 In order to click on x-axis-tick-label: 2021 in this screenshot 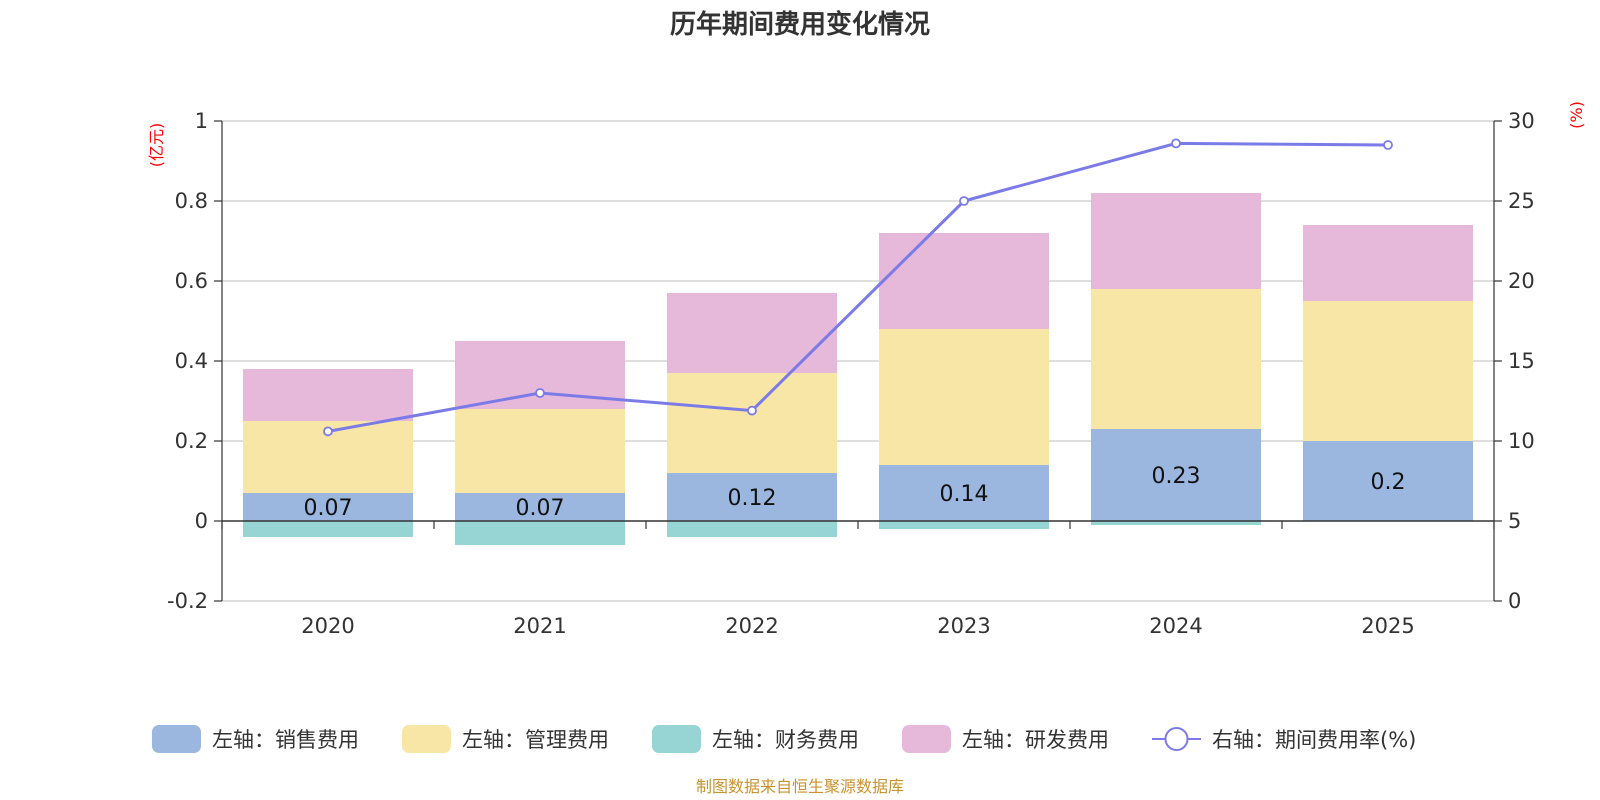, I will do `click(539, 626)`.